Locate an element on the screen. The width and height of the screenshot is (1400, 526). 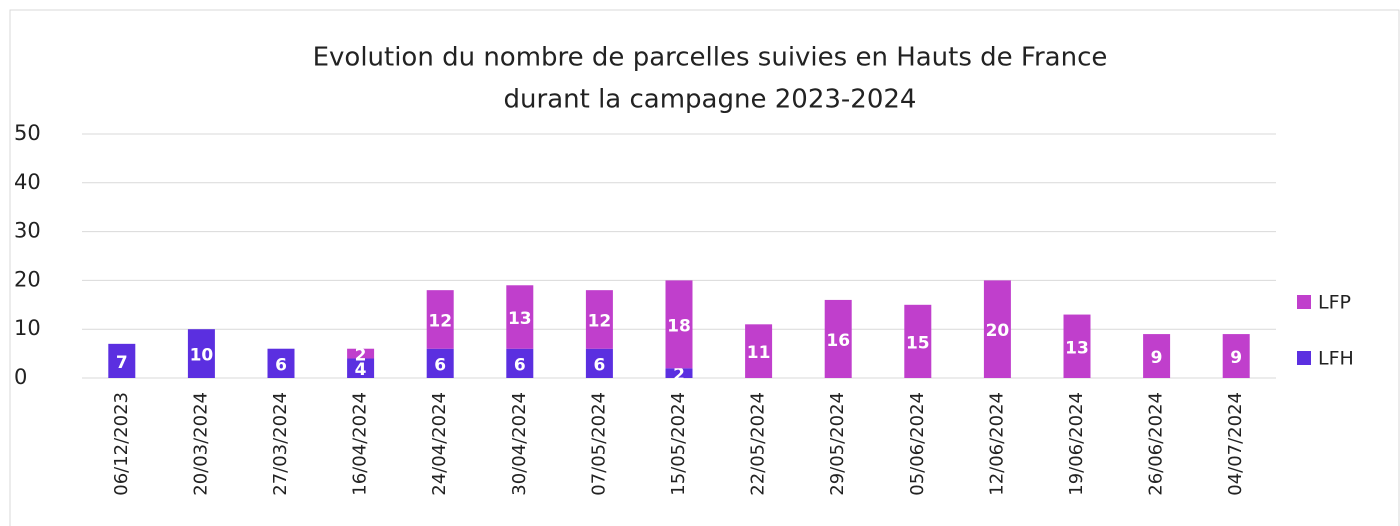
chart-title: durant la campagne 2023-2024 is located at coordinates (710, 100).